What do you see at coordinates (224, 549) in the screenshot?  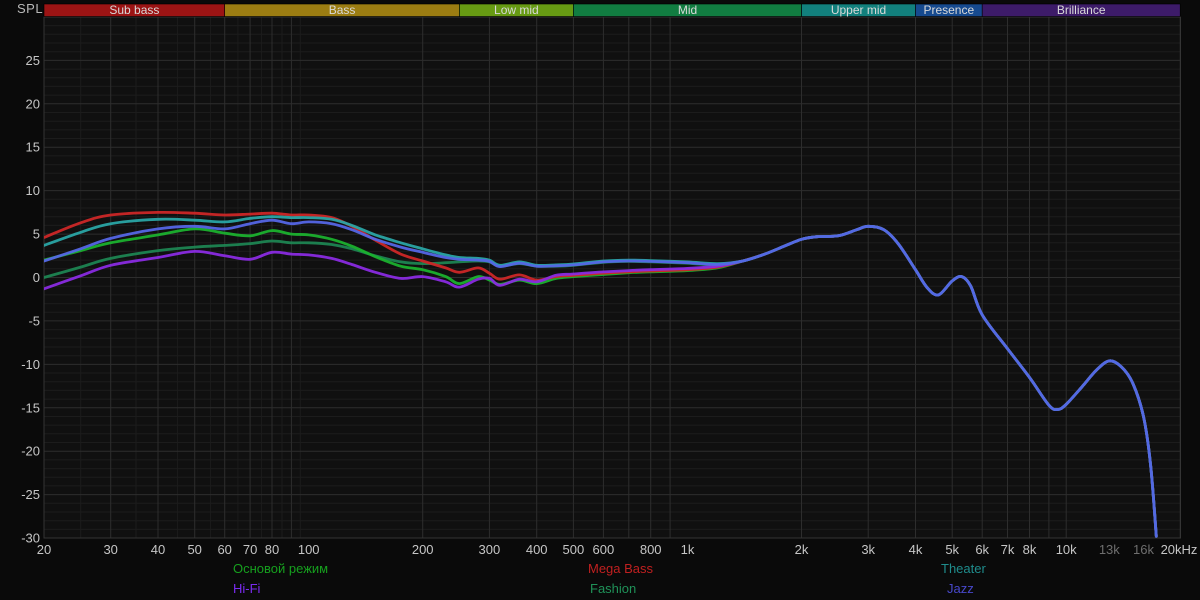 I see `x-tick-label: 60` at bounding box center [224, 549].